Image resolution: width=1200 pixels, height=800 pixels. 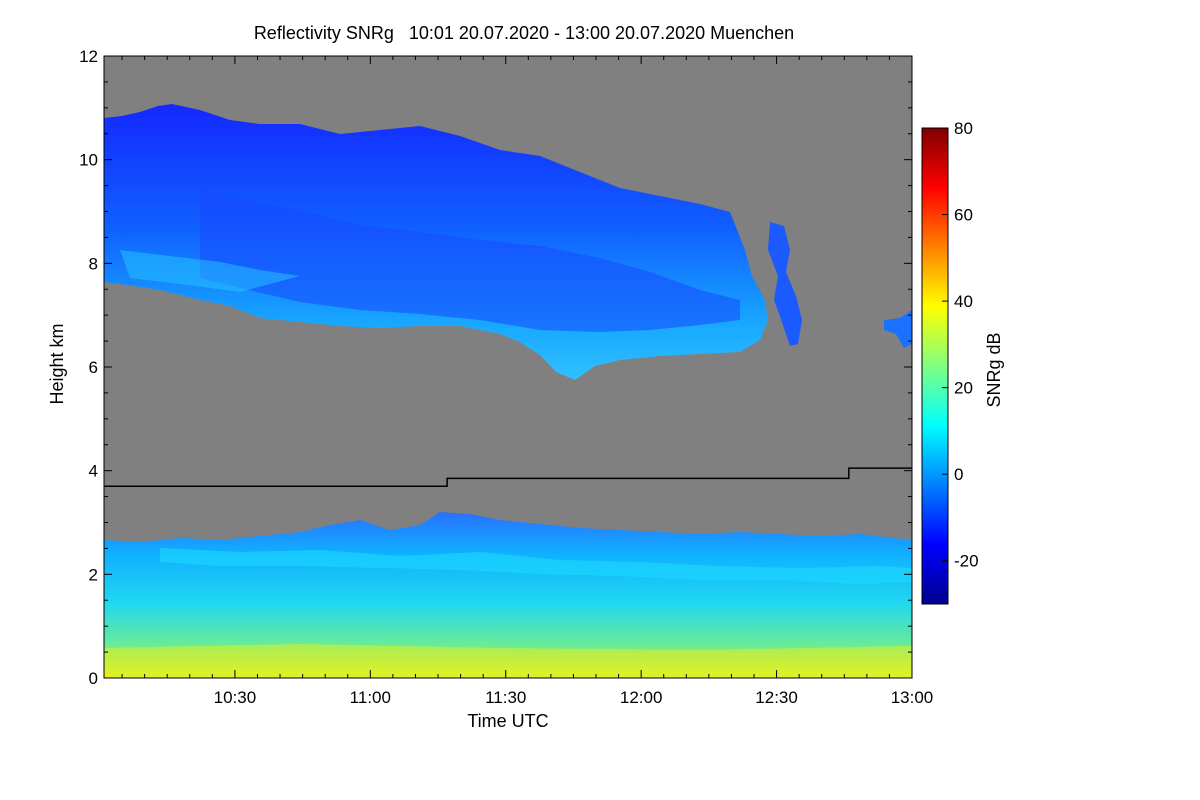 I want to click on colorbar-tick-label: 20, so click(x=963, y=388).